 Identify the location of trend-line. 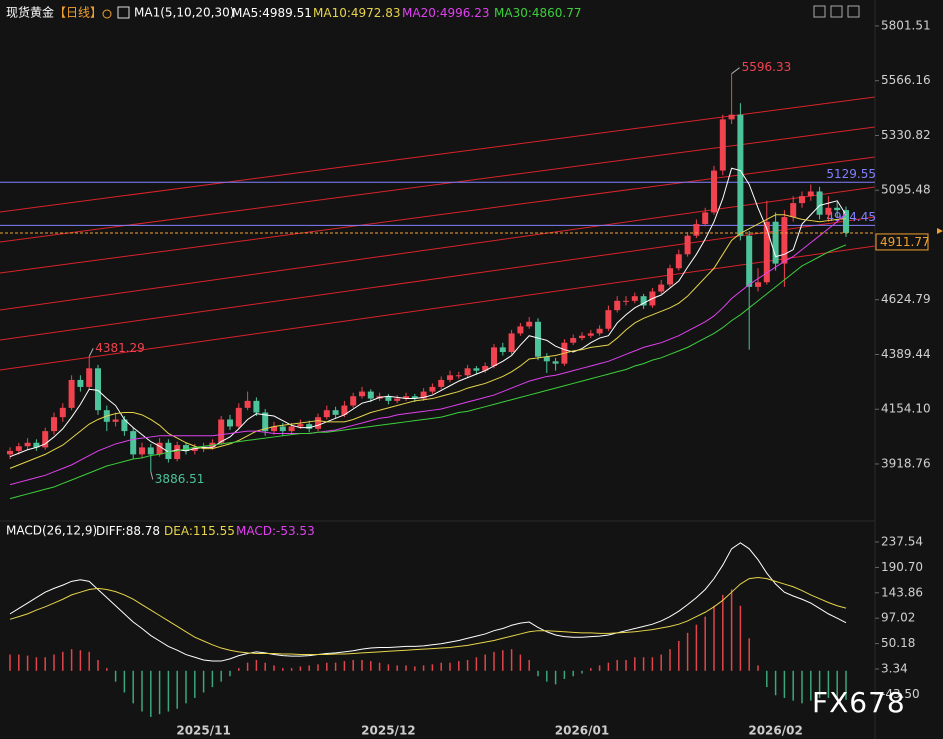
(438, 184).